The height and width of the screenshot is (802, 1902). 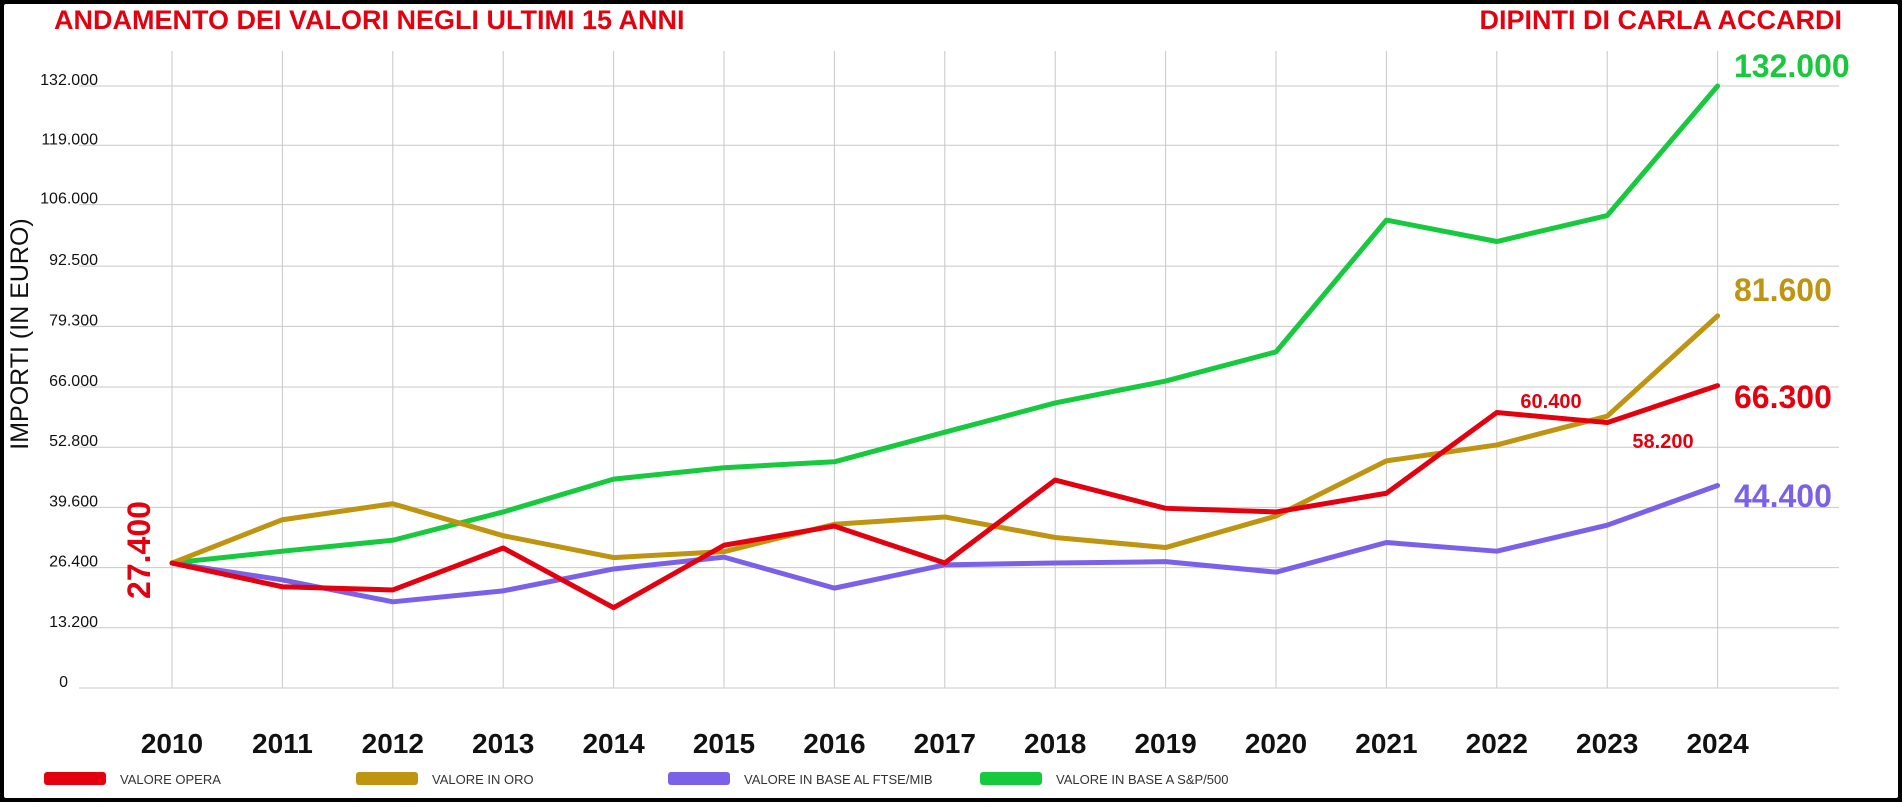 I want to click on y-tick-label: 0, so click(x=63, y=682).